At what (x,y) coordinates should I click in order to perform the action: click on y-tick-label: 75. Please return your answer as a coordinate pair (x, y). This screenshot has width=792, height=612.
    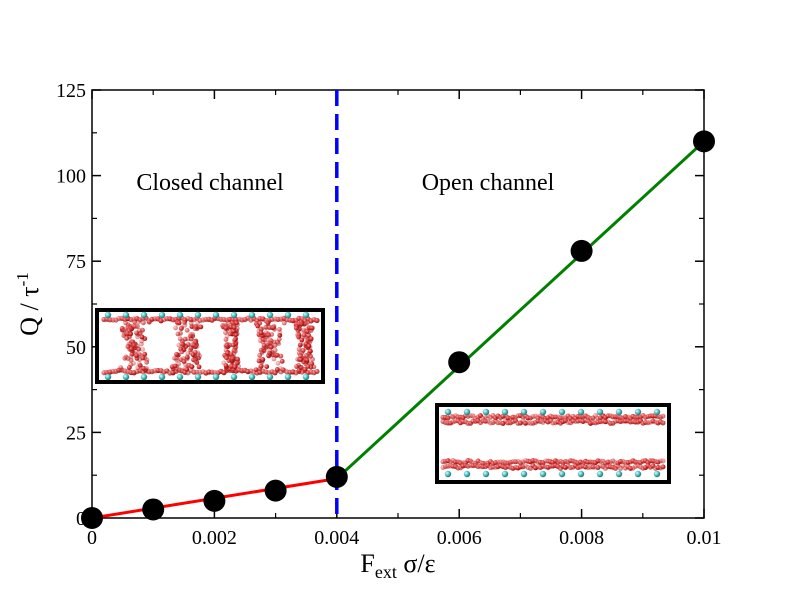
    Looking at the image, I should click on (76, 262).